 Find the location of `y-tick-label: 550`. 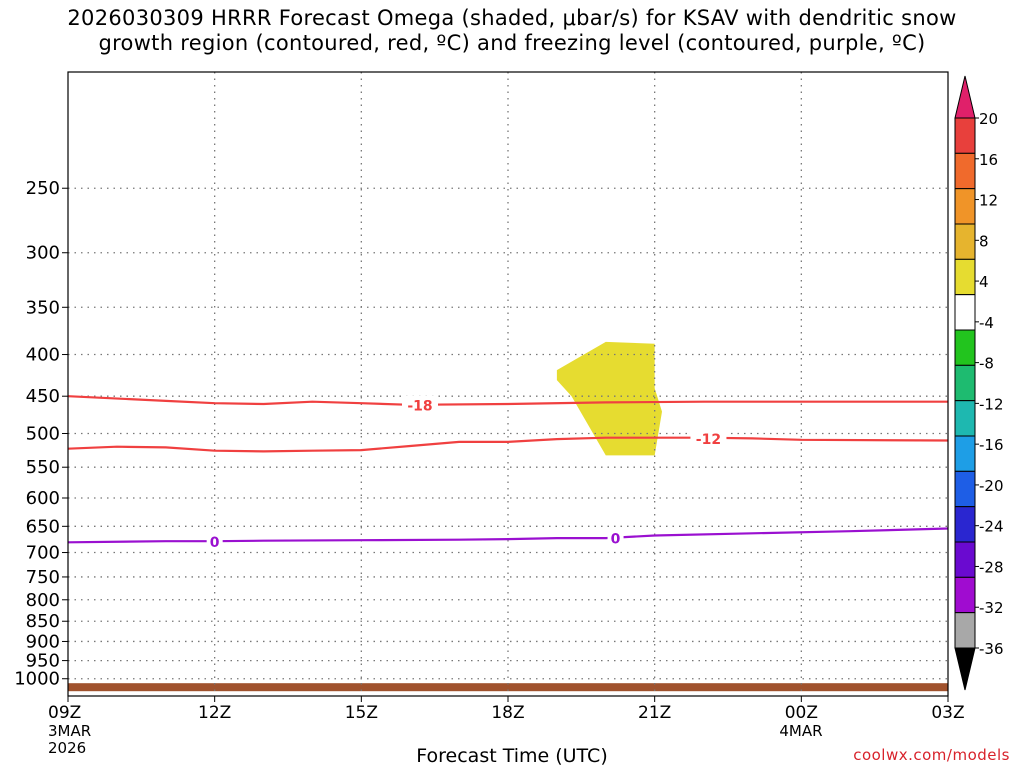

y-tick-label: 550 is located at coordinates (43, 467).